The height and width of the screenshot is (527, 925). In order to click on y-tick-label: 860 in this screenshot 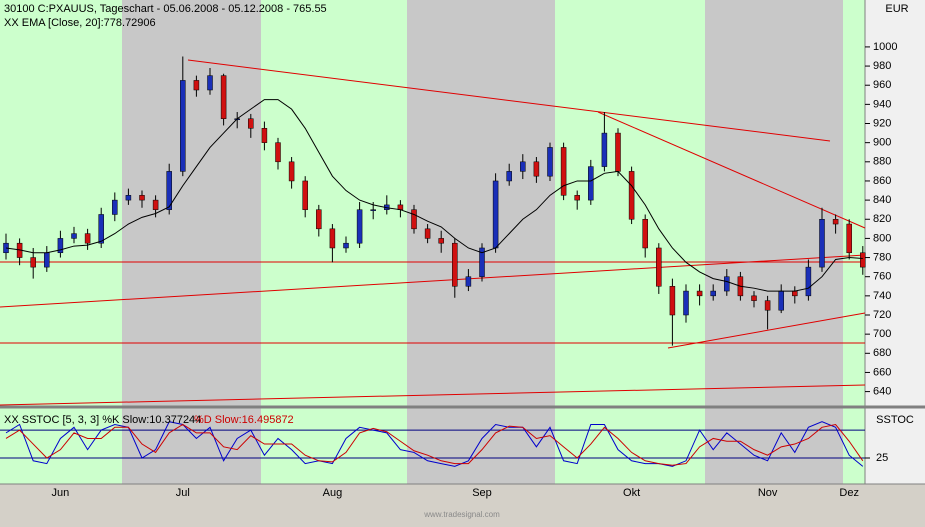, I will do `click(882, 181)`.